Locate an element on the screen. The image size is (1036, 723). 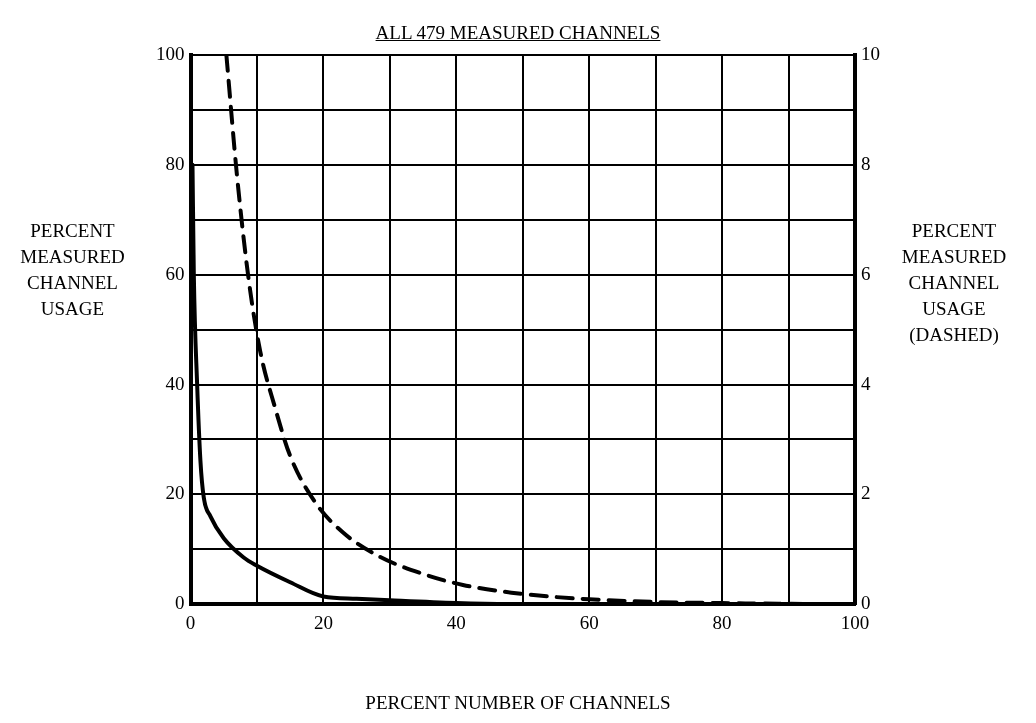
x-axis-title: PERCENT NUMBER OF CHANNELS is located at coordinates (518, 703).